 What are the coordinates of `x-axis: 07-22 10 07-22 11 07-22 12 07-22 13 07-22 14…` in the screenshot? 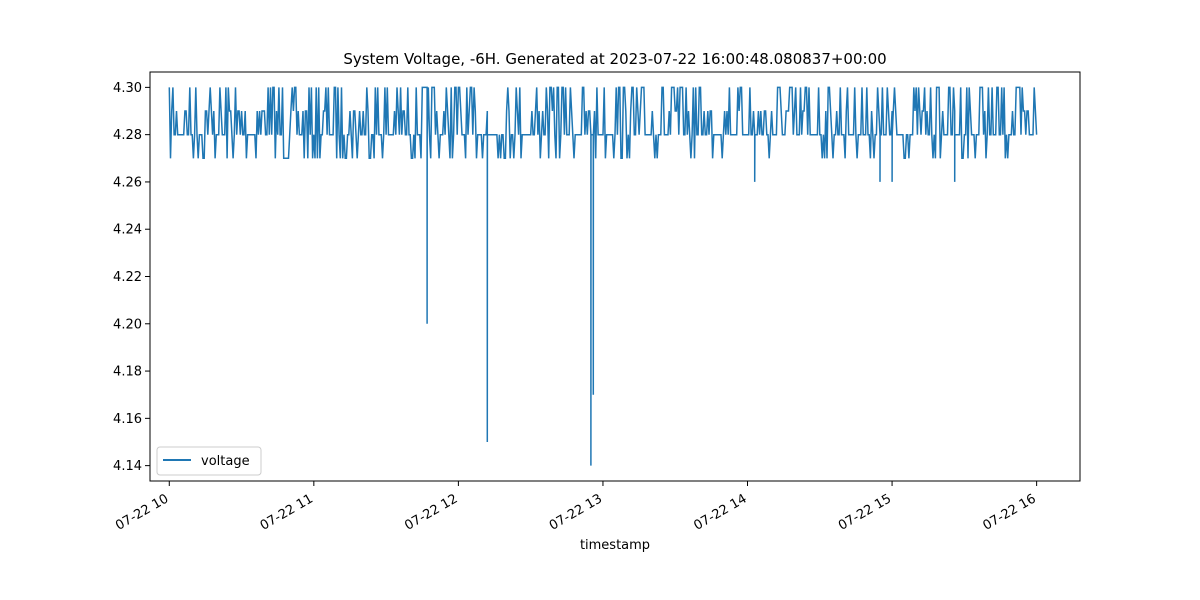 It's located at (576, 507).